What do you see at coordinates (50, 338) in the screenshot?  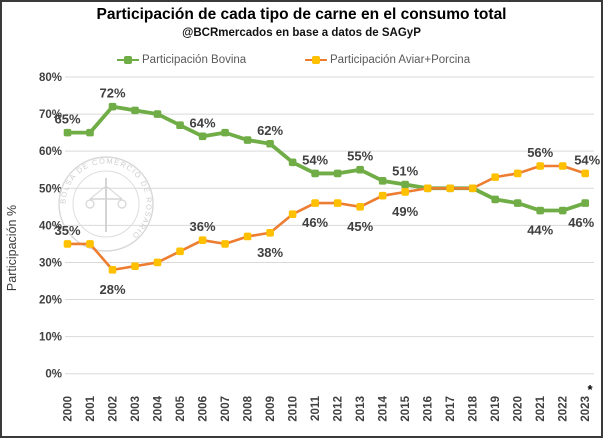 I see `y-tick-label: 10%` at bounding box center [50, 338].